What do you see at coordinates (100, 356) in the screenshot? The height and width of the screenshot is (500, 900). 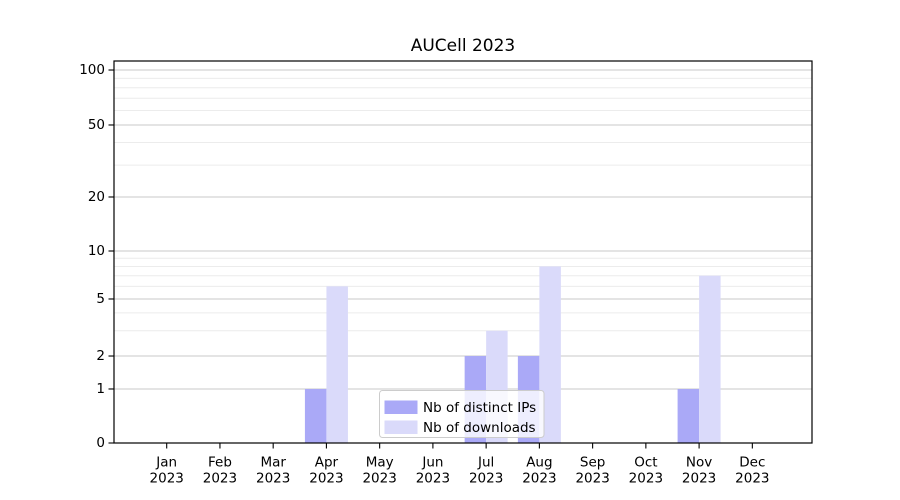 I see `y-tick-label: 2` at bounding box center [100, 356].